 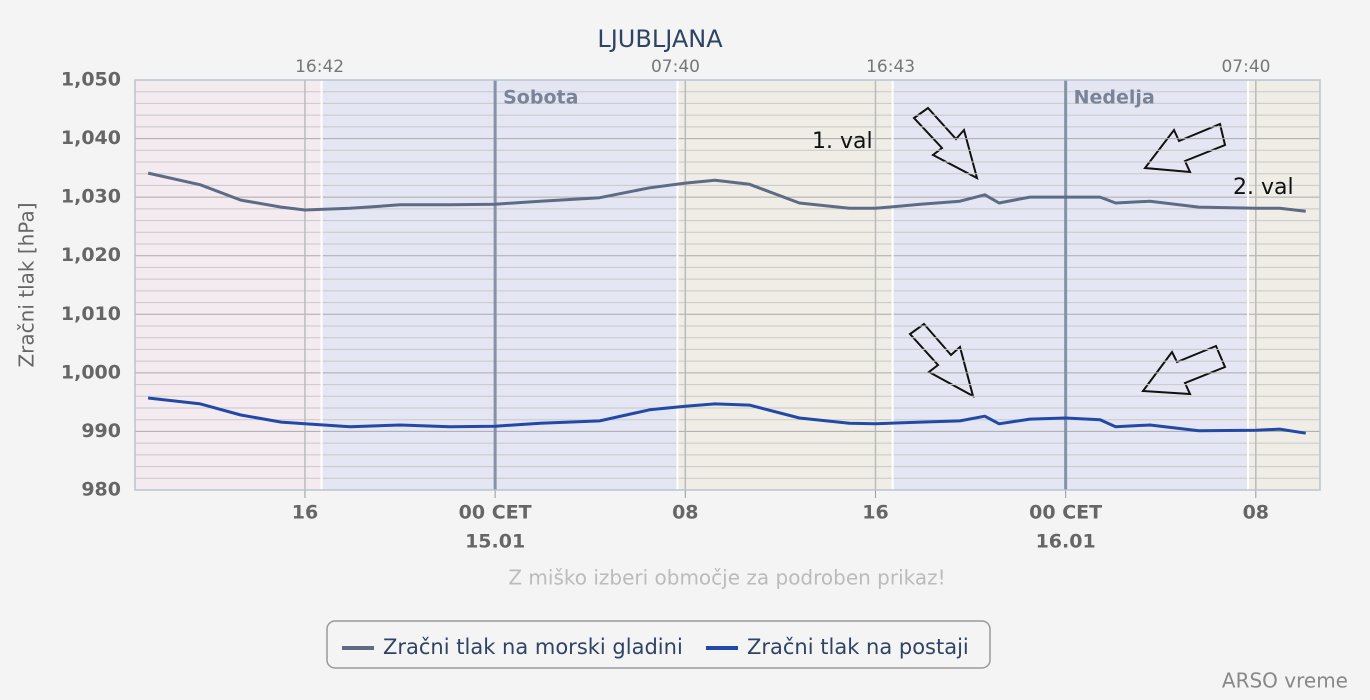 What do you see at coordinates (842, 141) in the screenshot?
I see `annotation: 1. val` at bounding box center [842, 141].